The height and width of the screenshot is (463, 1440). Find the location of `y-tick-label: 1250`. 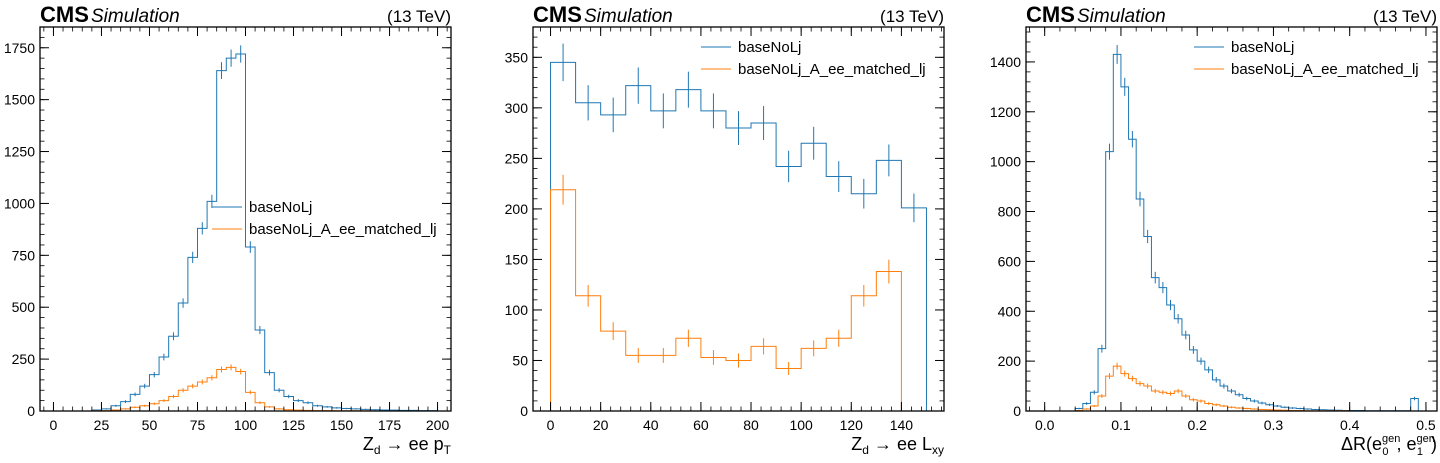

y-tick-label: 1250 is located at coordinates (19, 152).